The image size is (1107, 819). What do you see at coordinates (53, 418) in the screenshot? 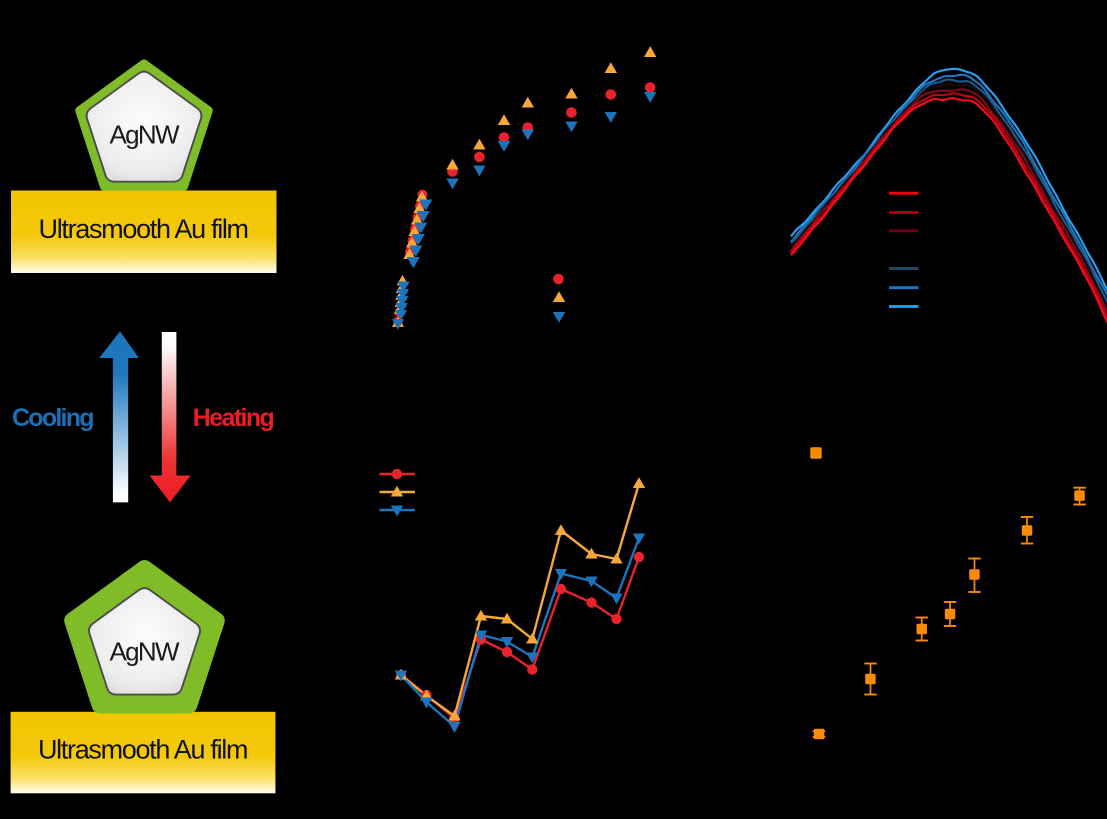
I see `svg-text: Cooling` at bounding box center [53, 418].